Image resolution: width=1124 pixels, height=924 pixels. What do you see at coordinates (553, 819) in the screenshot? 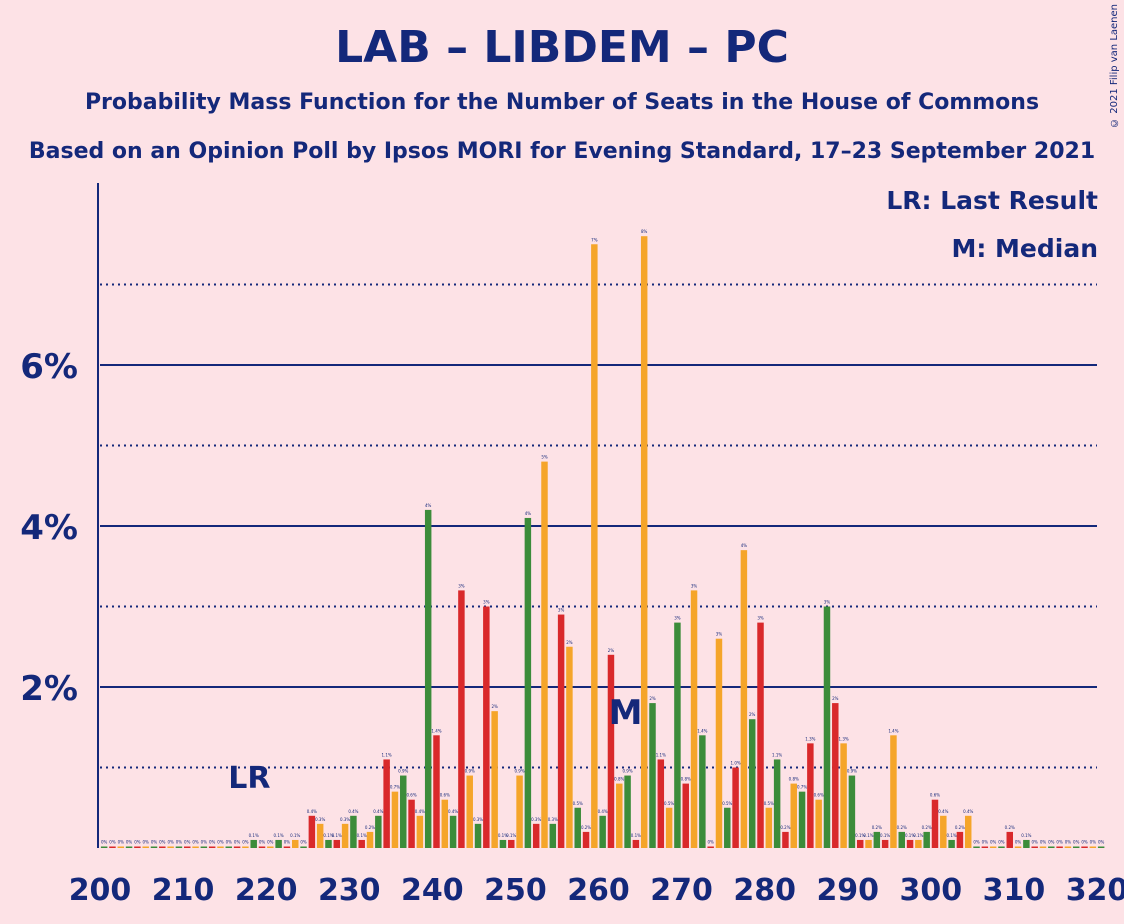
I see `bar-data-label: 0.3%` at bounding box center [553, 819].